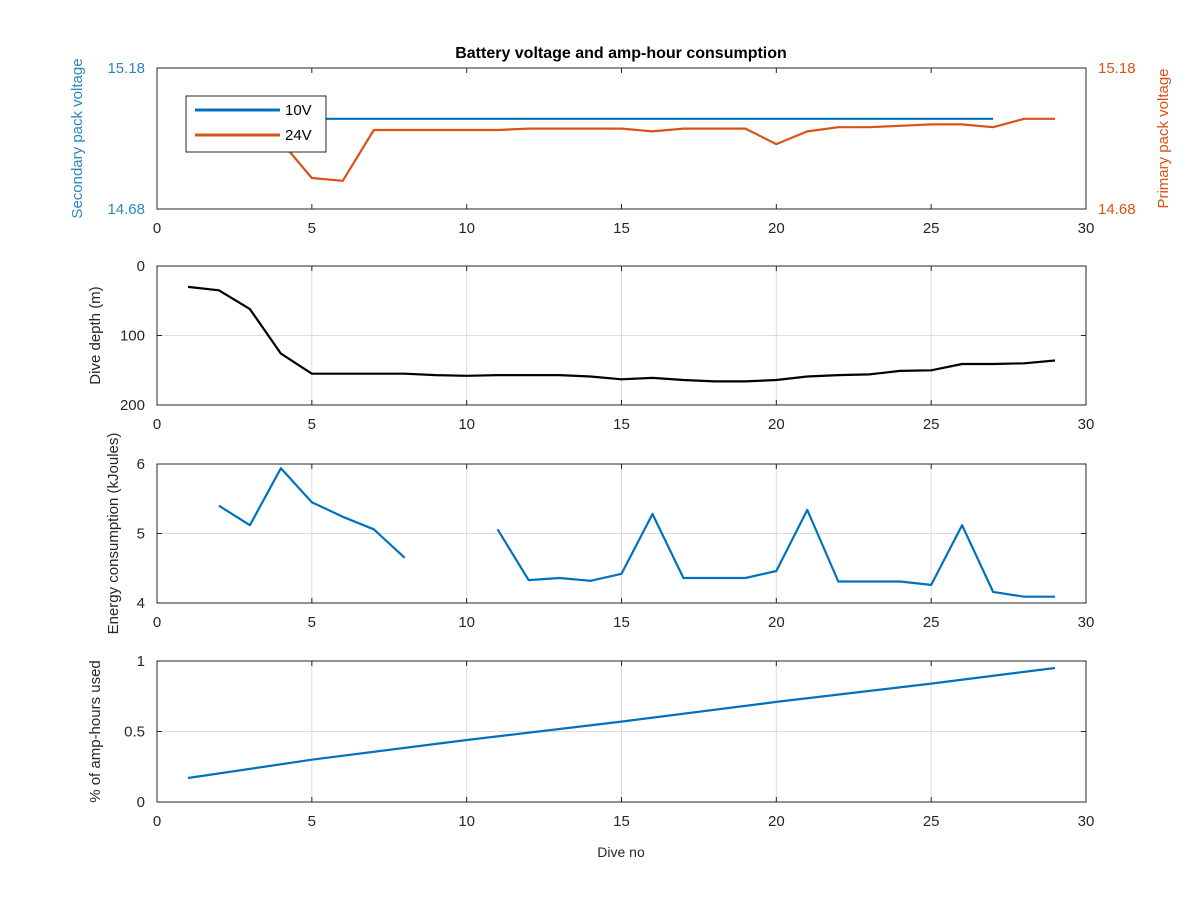 The width and height of the screenshot is (1200, 900). Describe the element at coordinates (126, 68) in the screenshot. I see `y-tick-label: 15.18` at that location.